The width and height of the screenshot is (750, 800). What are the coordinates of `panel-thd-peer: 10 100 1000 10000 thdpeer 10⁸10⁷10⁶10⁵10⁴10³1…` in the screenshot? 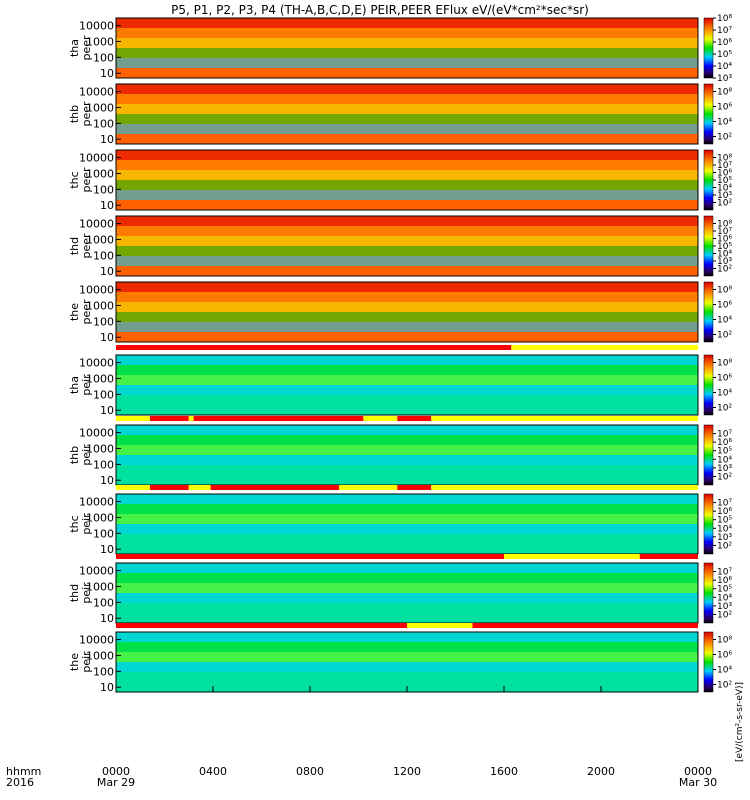 It's located at (400, 246).